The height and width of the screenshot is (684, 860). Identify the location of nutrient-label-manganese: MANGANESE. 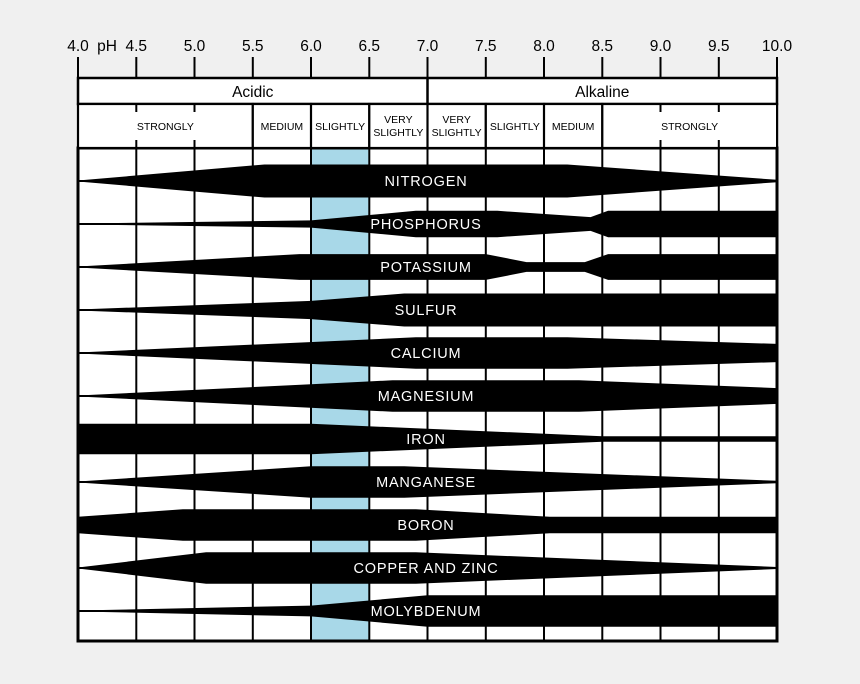
(426, 483).